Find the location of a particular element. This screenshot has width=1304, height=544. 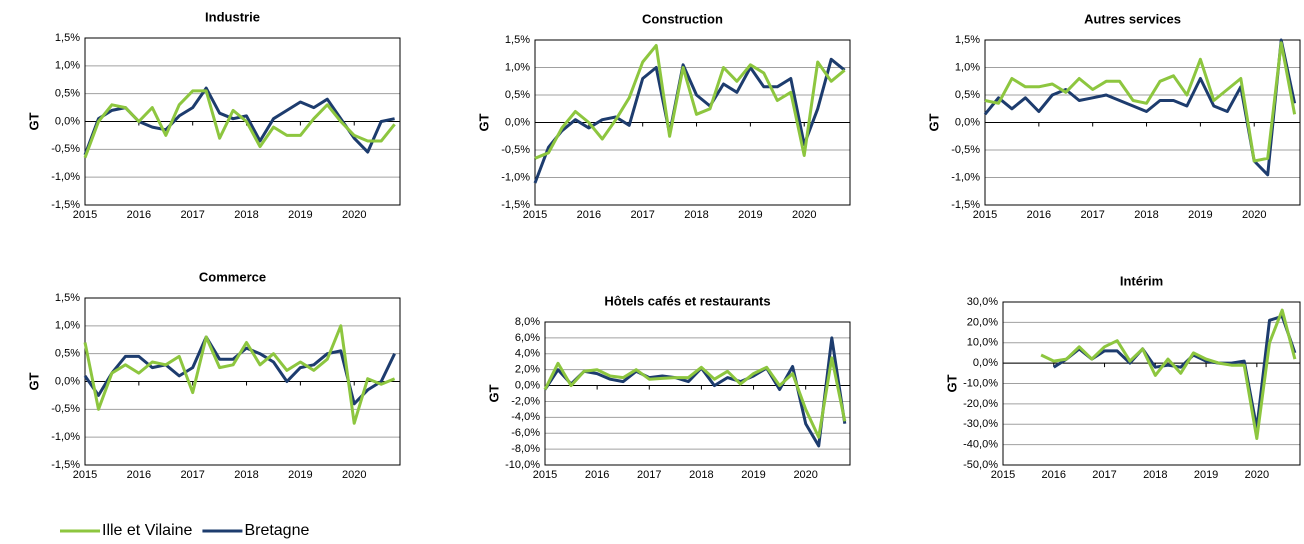

y-tick-label: 20,0% is located at coordinates (982, 322).